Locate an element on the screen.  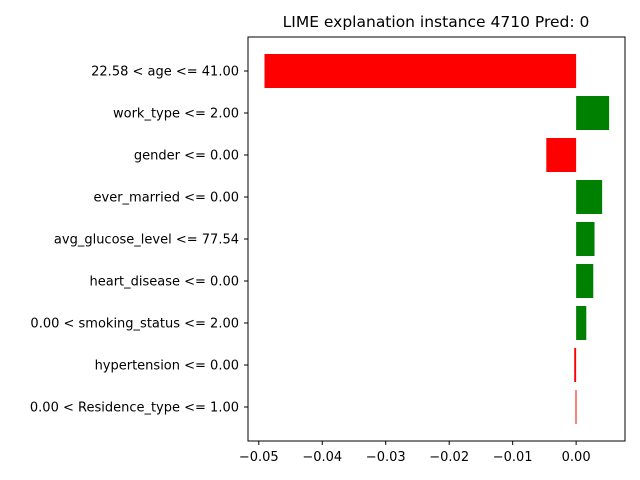
x-tick-label-5: 0.00 is located at coordinates (576, 457).